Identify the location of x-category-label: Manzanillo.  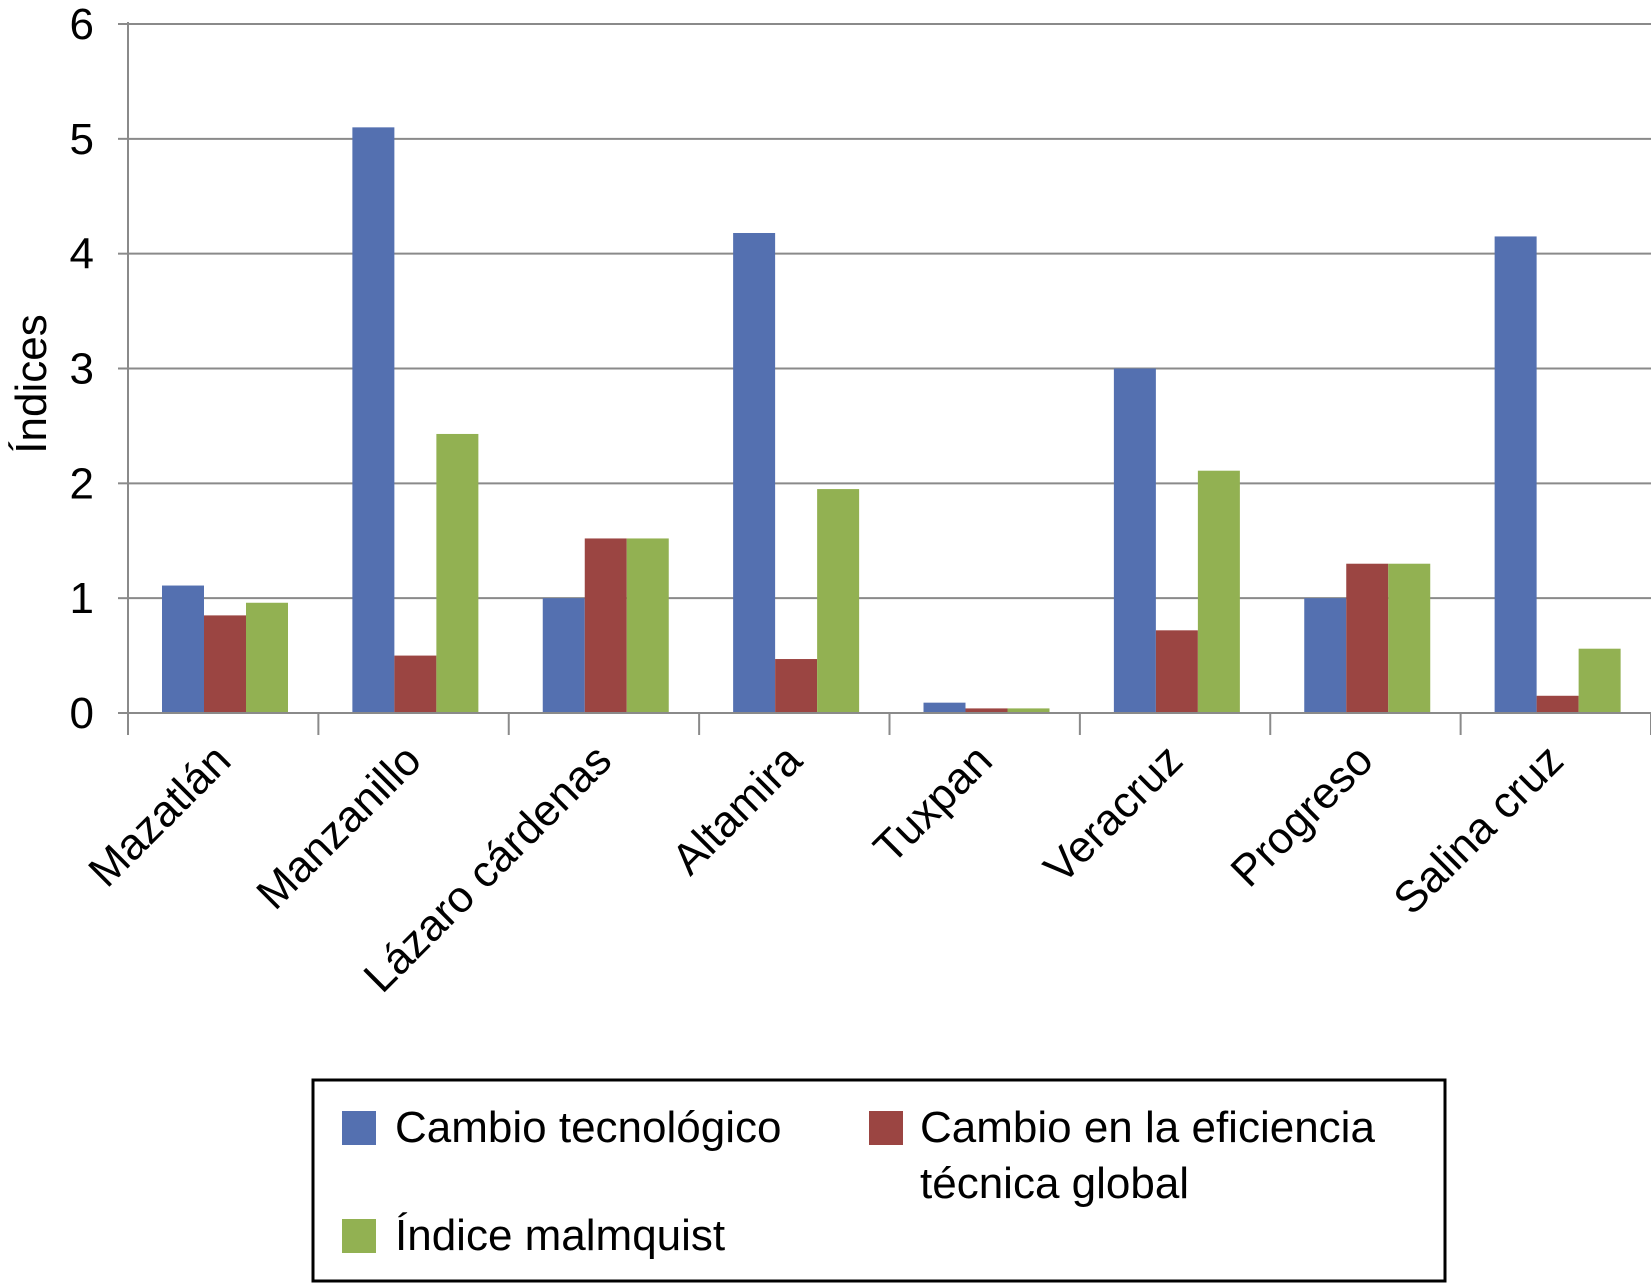
(338, 826).